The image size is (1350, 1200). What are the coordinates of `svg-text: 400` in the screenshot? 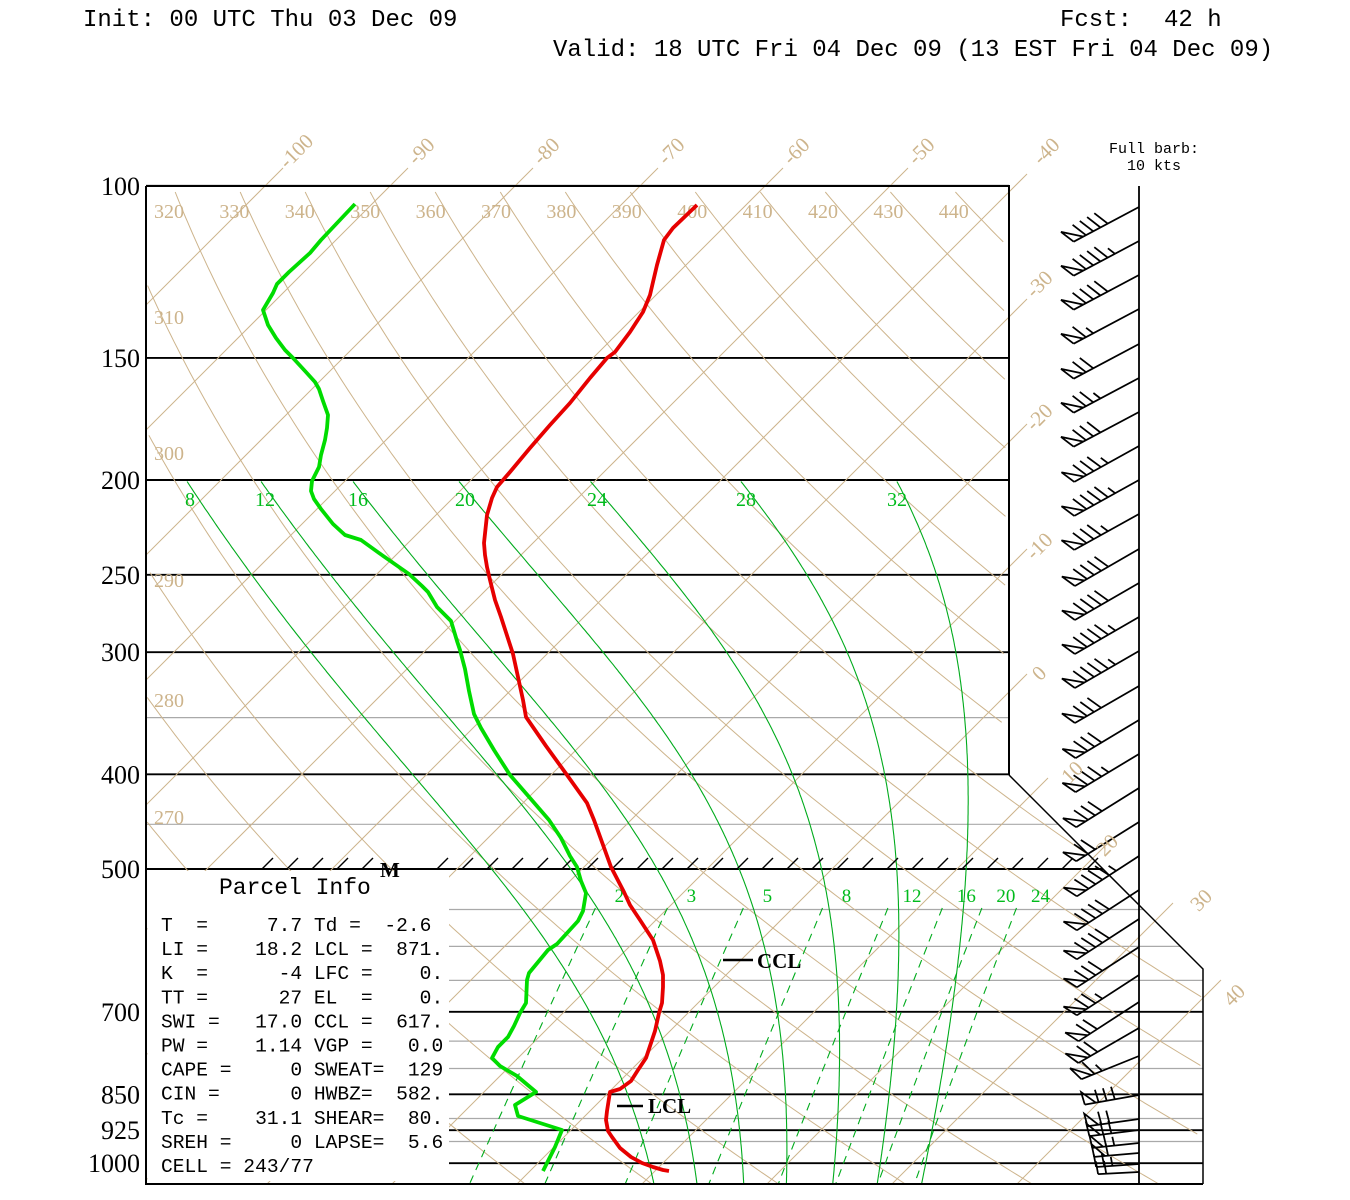 It's located at (120, 774).